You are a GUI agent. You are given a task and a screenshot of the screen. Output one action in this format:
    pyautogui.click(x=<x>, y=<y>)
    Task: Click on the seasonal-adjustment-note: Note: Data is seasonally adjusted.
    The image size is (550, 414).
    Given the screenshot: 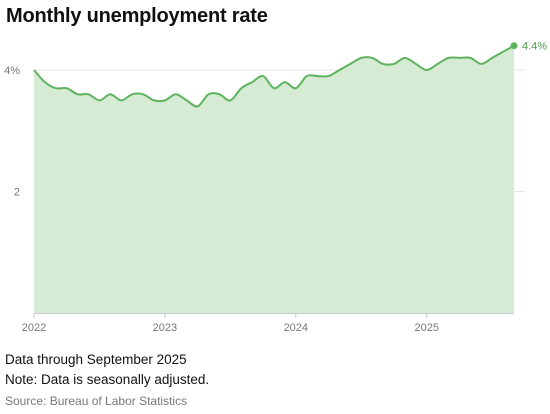 What is the action you would take?
    pyautogui.click(x=107, y=379)
    